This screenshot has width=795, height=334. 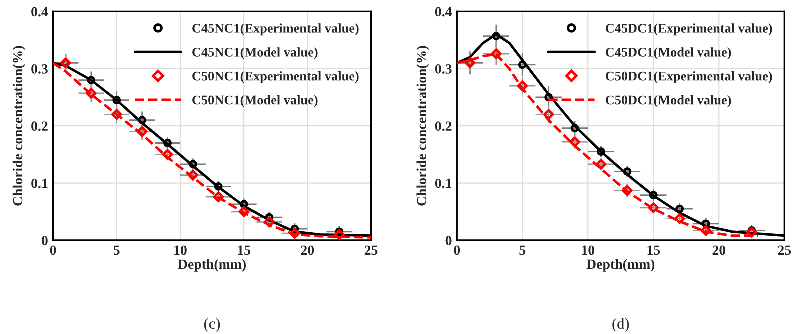 I want to click on legend-label: C50DC1(Experimental value), so click(x=689, y=77).